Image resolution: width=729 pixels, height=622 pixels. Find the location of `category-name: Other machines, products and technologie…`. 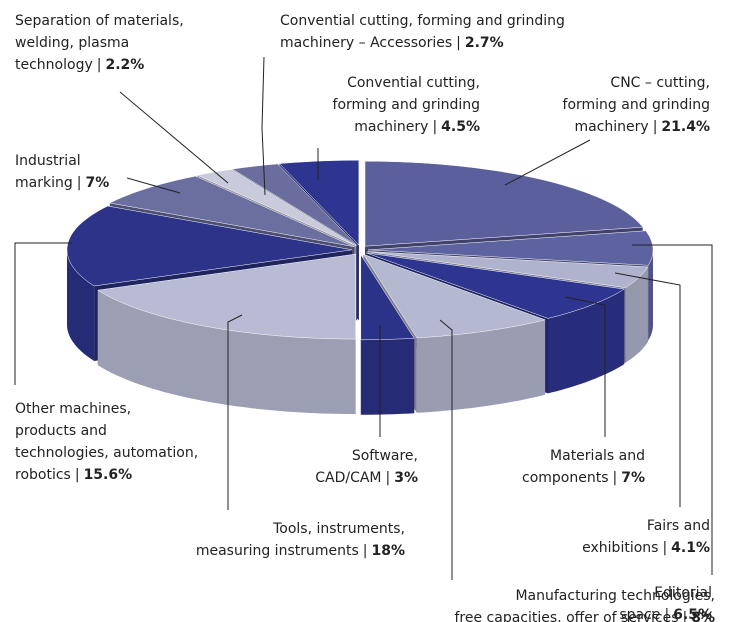

category-name: Other machines, products and technologie… is located at coordinates (107, 442).